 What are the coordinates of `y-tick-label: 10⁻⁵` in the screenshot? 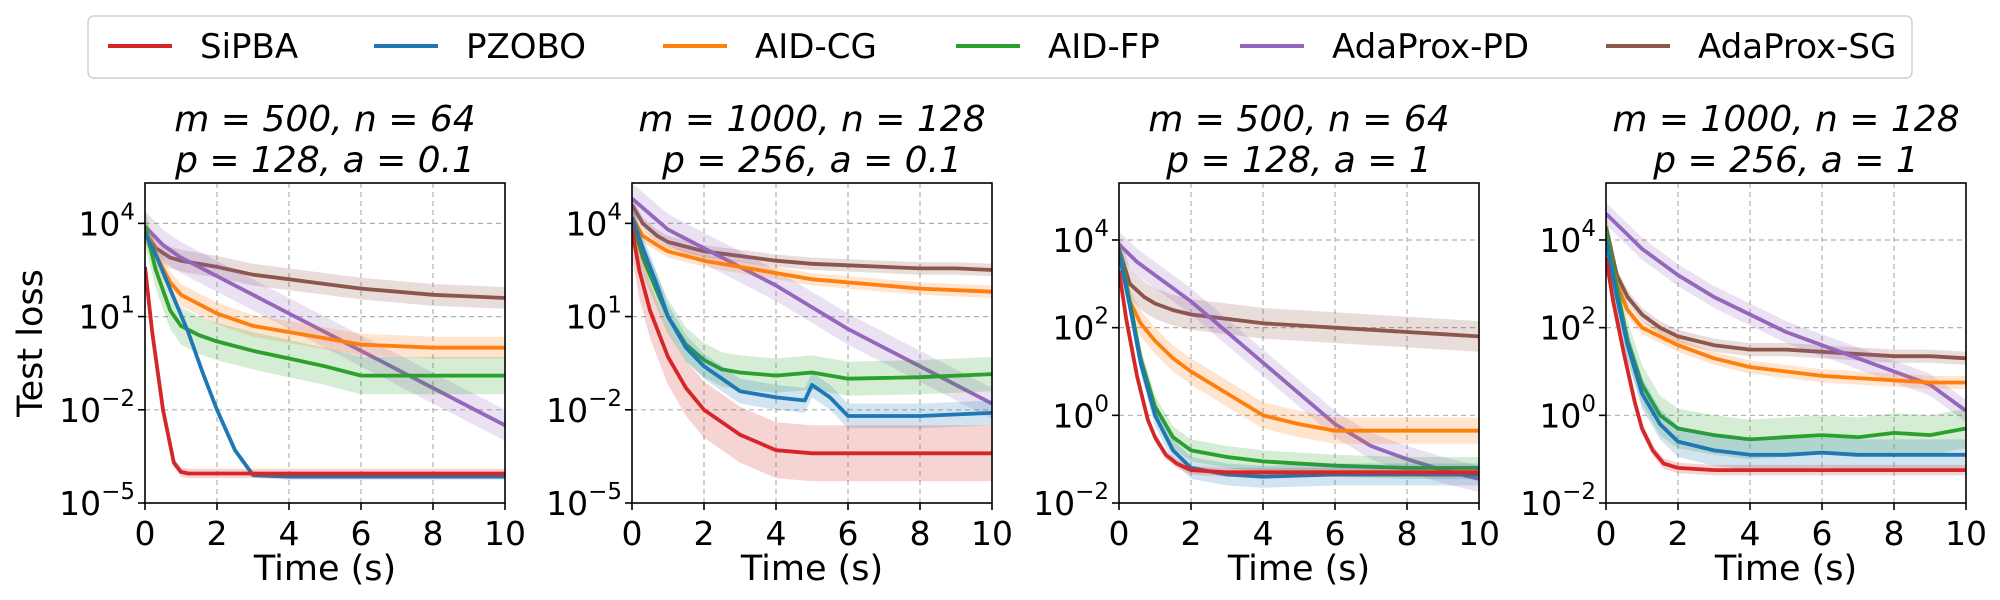 It's located at (97, 501).